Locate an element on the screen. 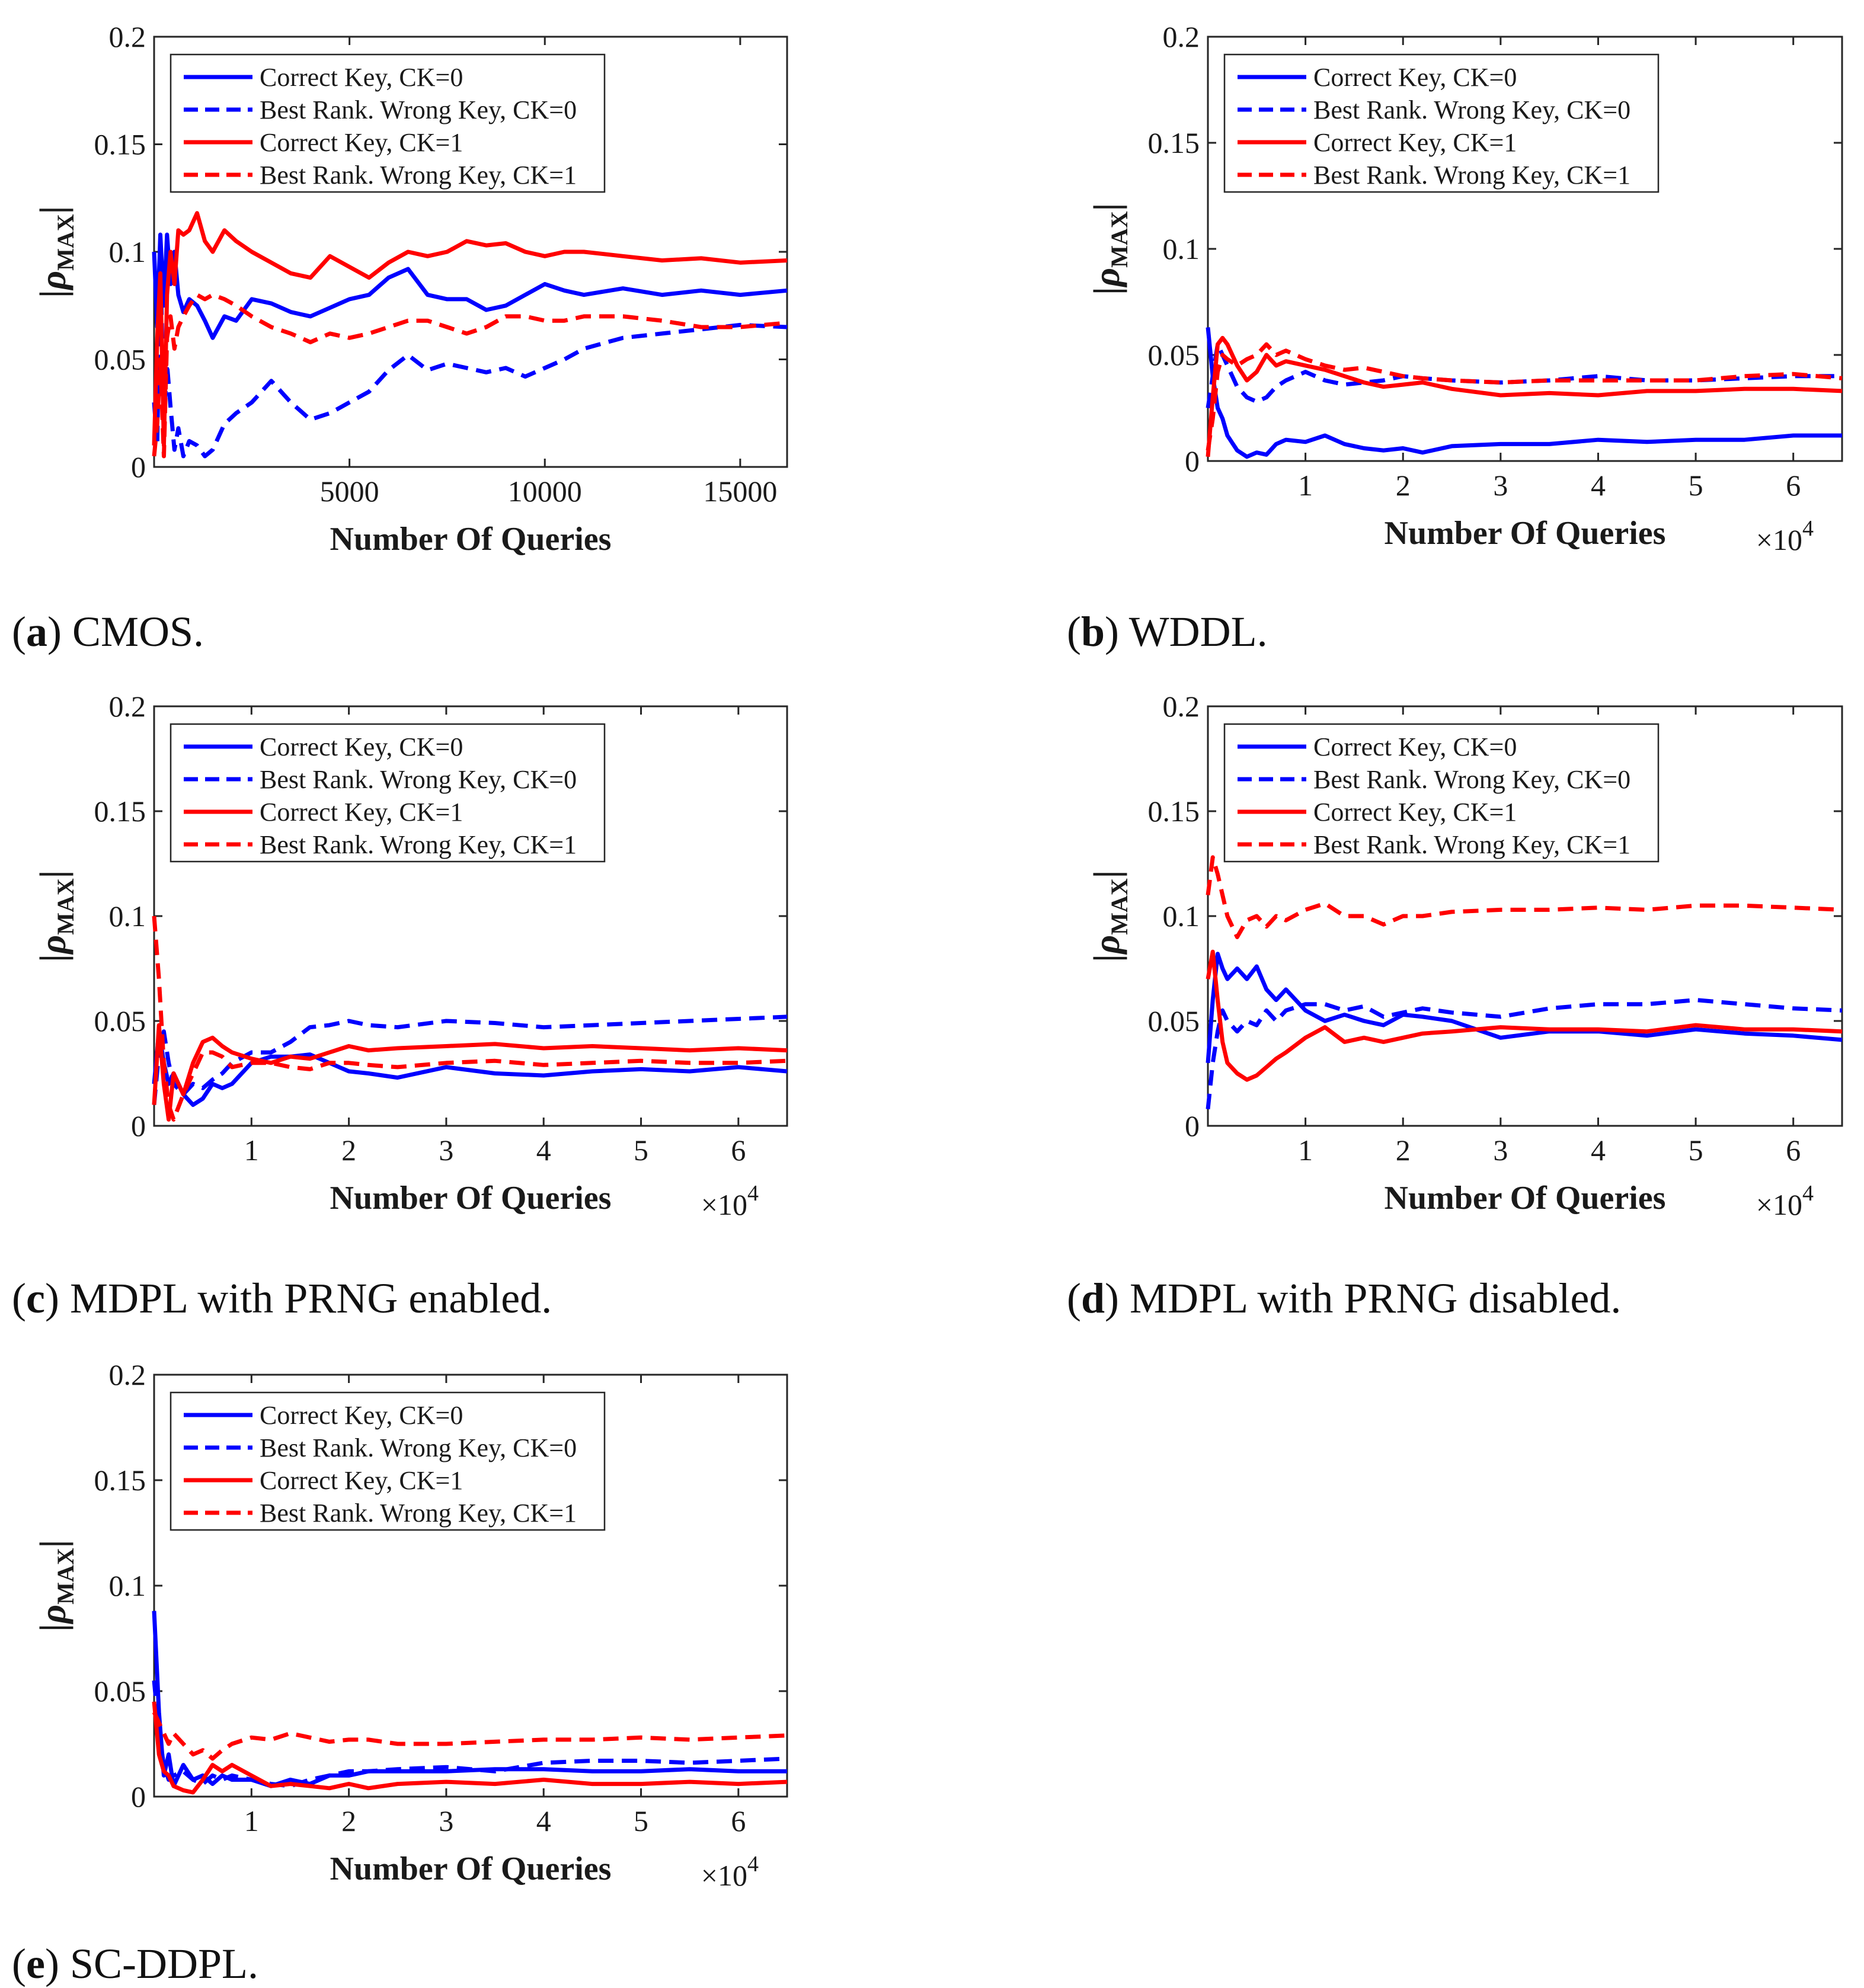 The height and width of the screenshot is (1988, 1864). panel-caption: (b) WDDL. is located at coordinates (1167, 631).